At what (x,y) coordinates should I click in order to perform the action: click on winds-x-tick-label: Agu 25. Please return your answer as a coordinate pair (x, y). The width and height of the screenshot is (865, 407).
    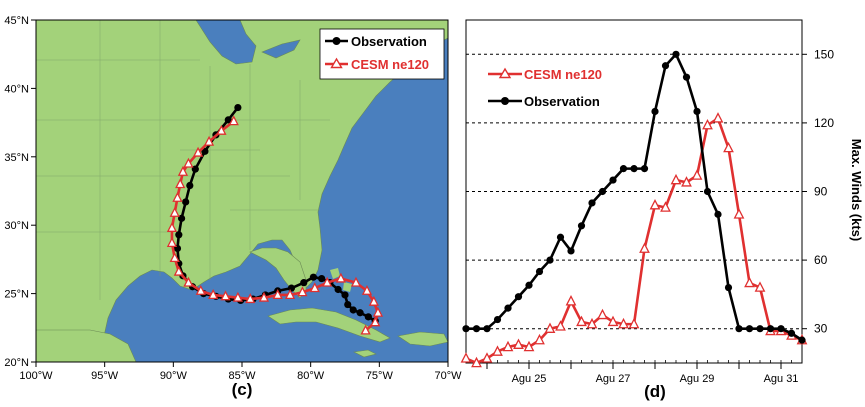
    Looking at the image, I should click on (529, 379).